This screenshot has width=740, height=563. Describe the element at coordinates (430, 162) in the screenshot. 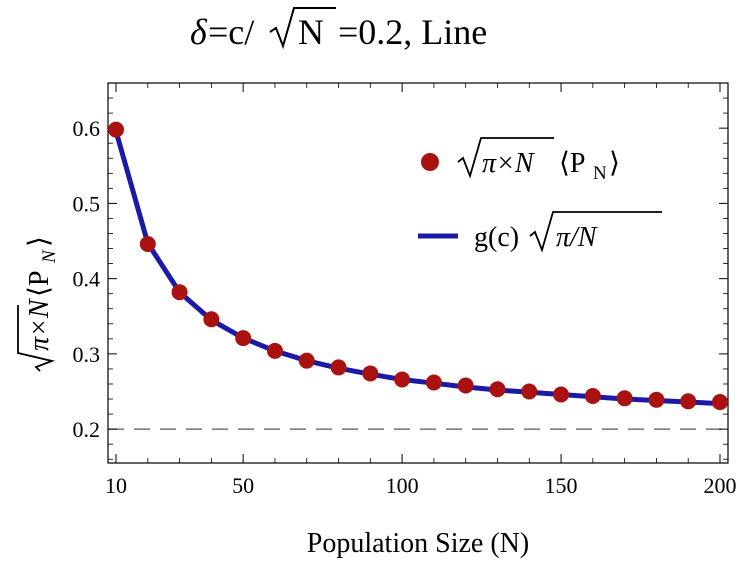

I see `legend-point-marker` at that location.